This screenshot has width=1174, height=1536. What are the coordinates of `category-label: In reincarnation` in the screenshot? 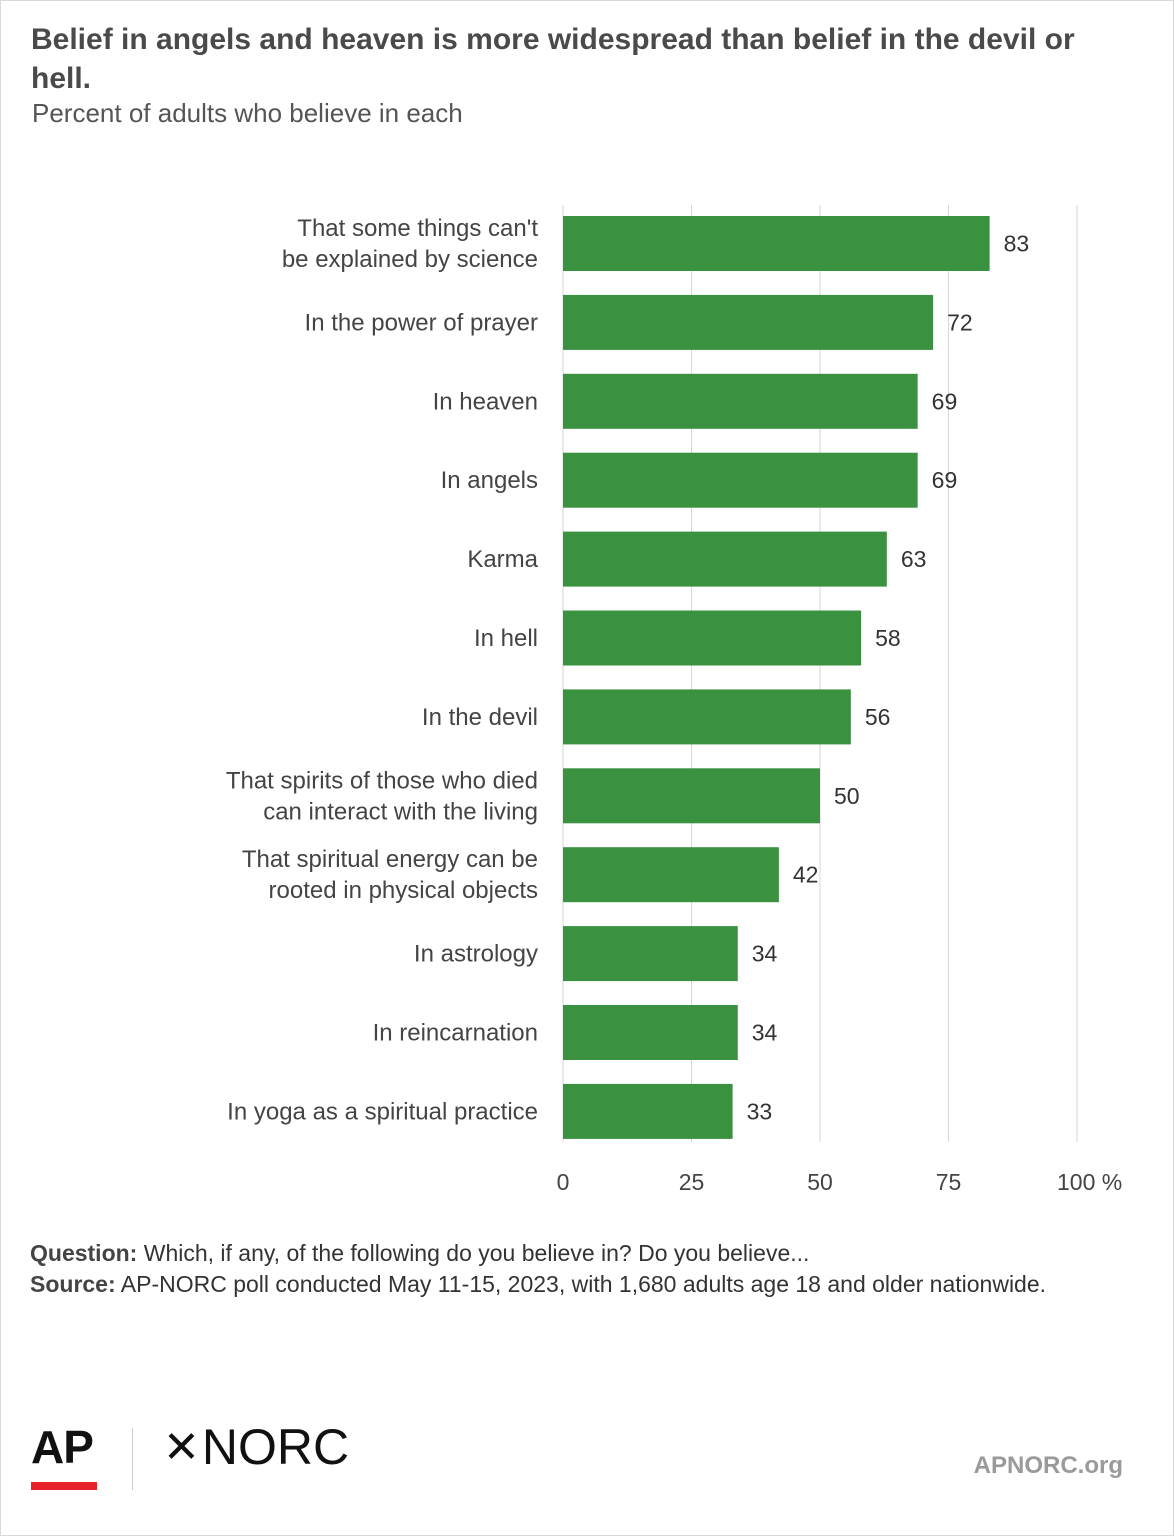 It's located at (455, 1033).